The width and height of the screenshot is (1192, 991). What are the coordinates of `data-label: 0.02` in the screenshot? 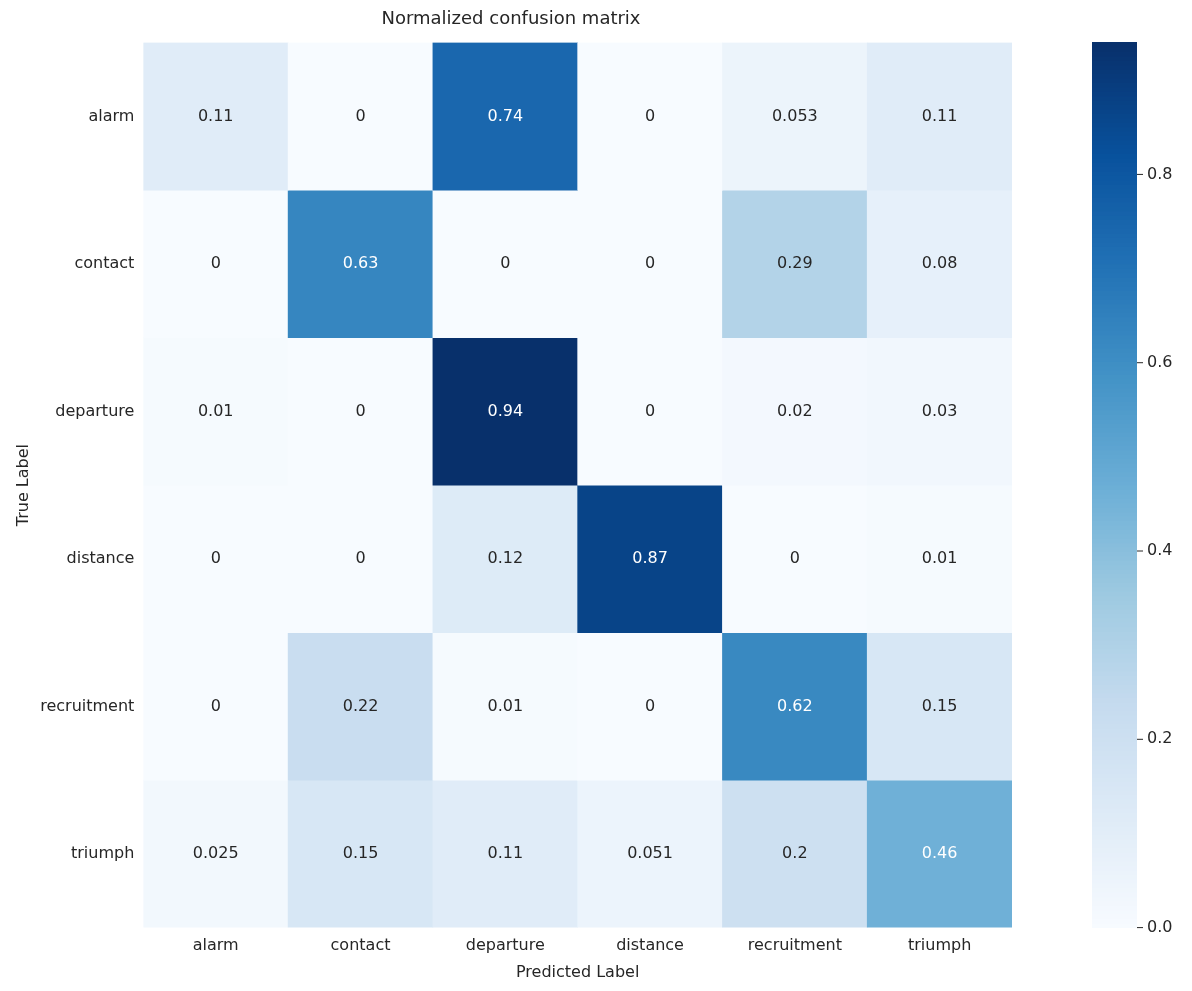 It's located at (795, 410).